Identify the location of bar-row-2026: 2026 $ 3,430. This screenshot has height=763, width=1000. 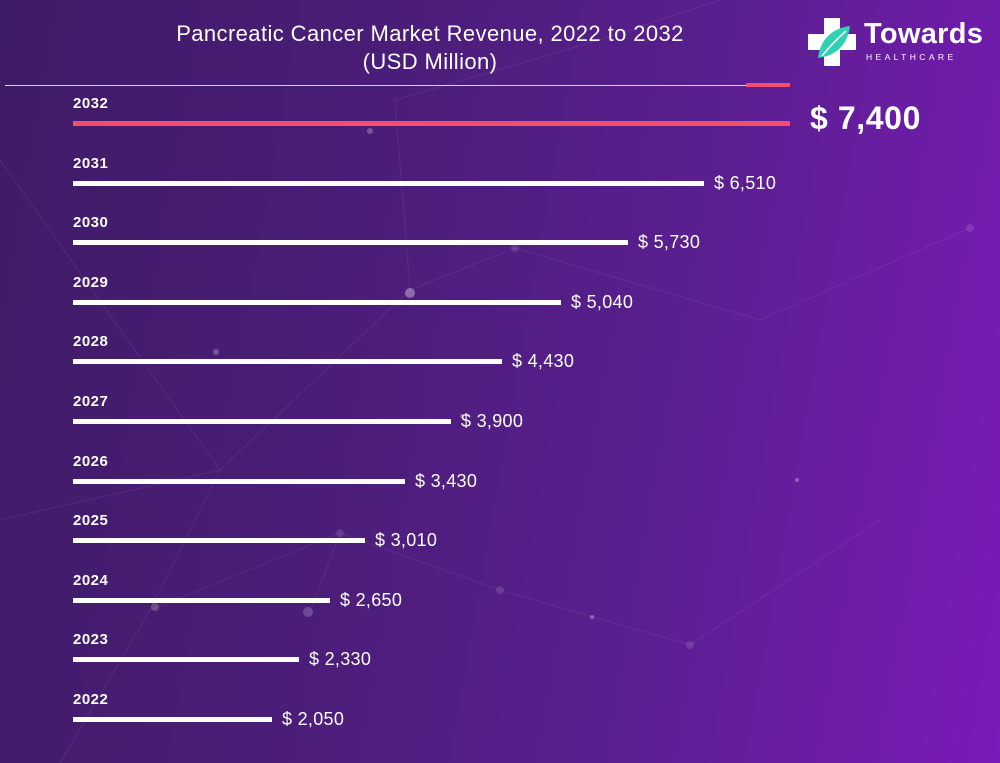
(500, 473).